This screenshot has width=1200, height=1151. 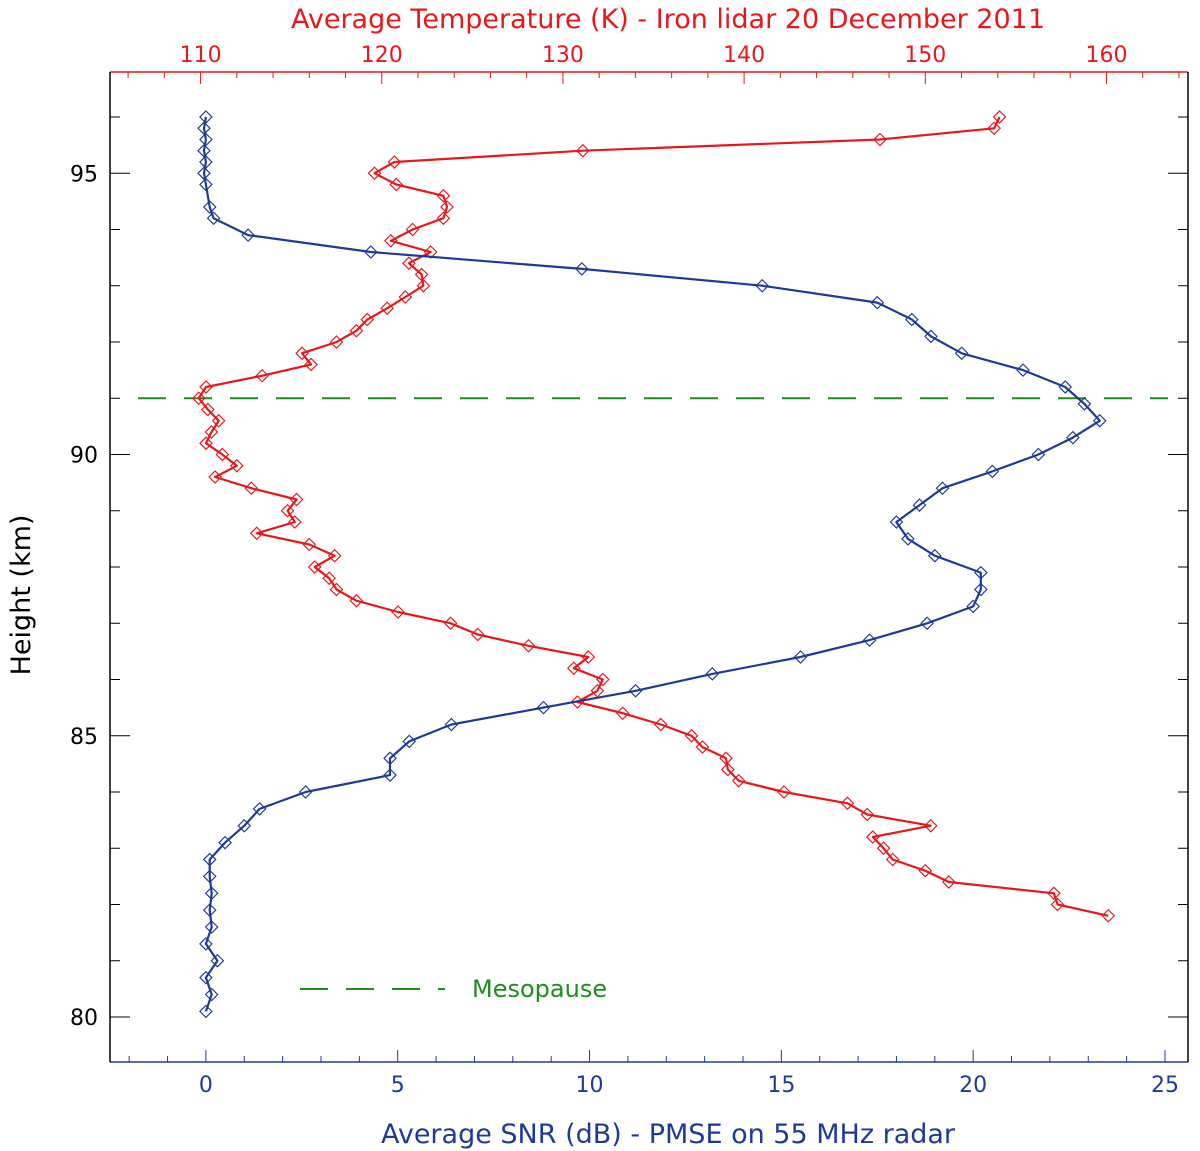 What do you see at coordinates (84, 737) in the screenshot?
I see `left-tick-label: 85` at bounding box center [84, 737].